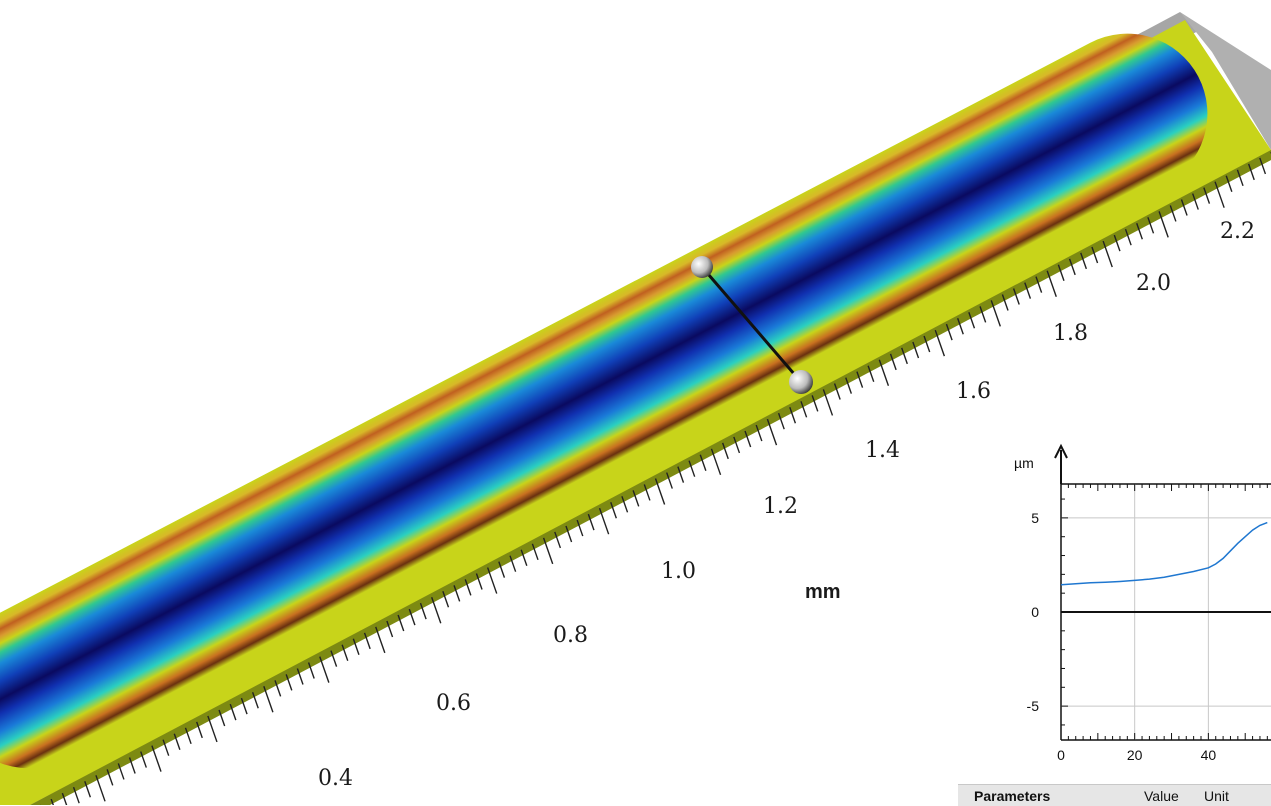 The image size is (1271, 806). I want to click on cut-start-handle, so click(702, 267).